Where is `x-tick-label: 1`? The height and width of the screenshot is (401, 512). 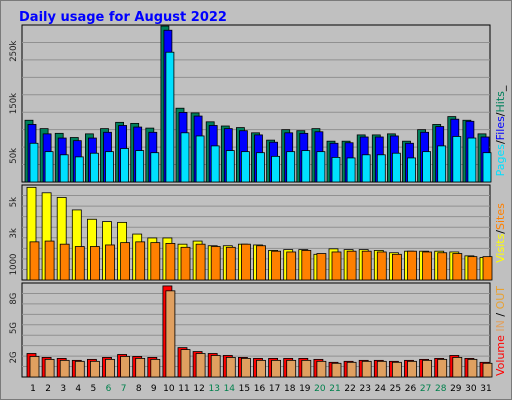 x-tick-label: 1 is located at coordinates (33, 389).